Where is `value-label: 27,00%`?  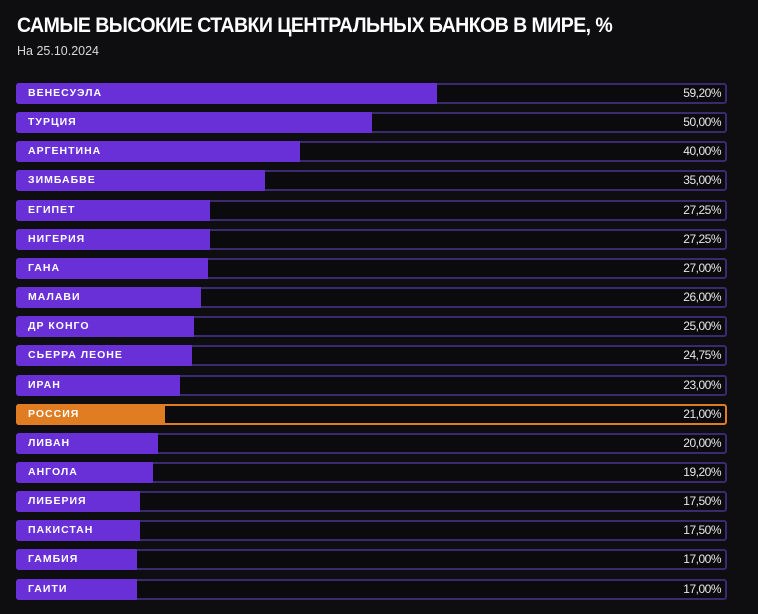
value-label: 27,00% is located at coordinates (702, 267).